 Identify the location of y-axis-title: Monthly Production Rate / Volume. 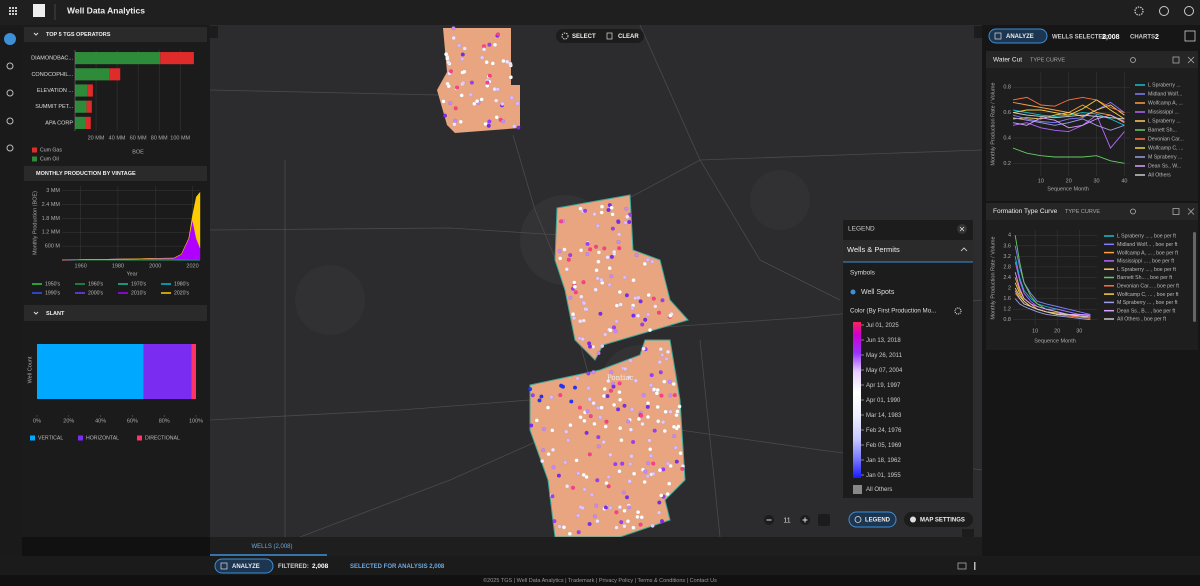
(993, 123).